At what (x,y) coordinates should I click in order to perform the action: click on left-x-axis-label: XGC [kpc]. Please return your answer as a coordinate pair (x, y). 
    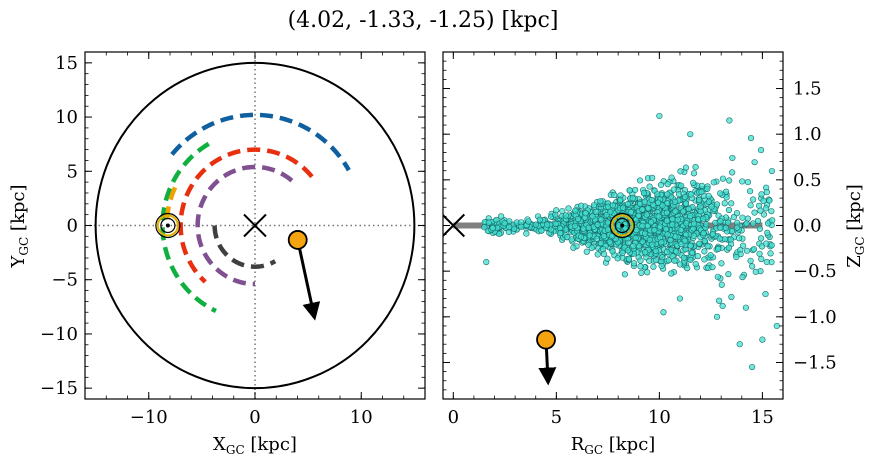
    Looking at the image, I should click on (255, 445).